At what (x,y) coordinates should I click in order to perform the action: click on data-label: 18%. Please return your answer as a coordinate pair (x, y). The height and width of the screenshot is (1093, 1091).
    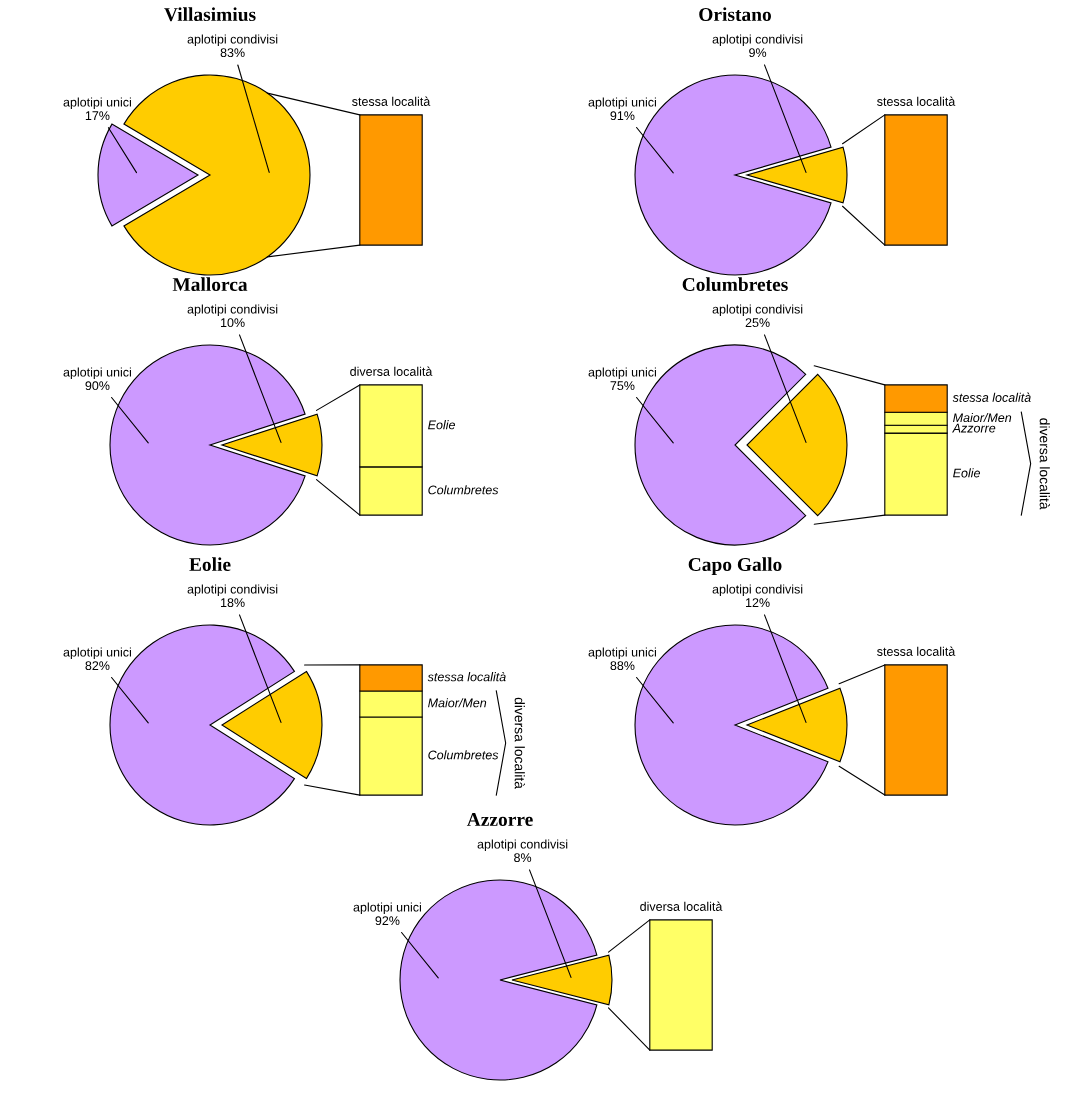
    Looking at the image, I should click on (233, 603).